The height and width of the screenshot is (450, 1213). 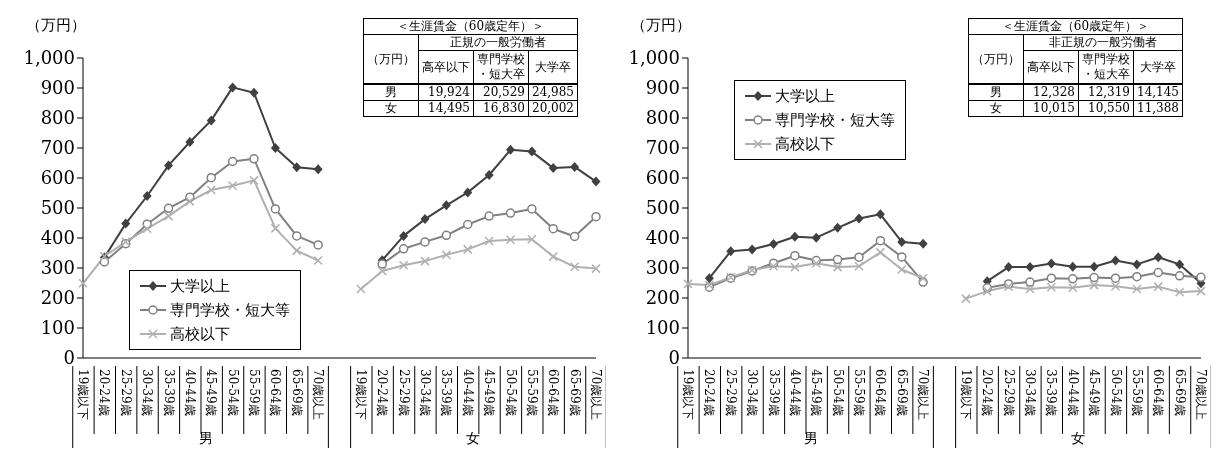 What do you see at coordinates (391, 108) in the screenshot?
I see `category-label: 女` at bounding box center [391, 108].